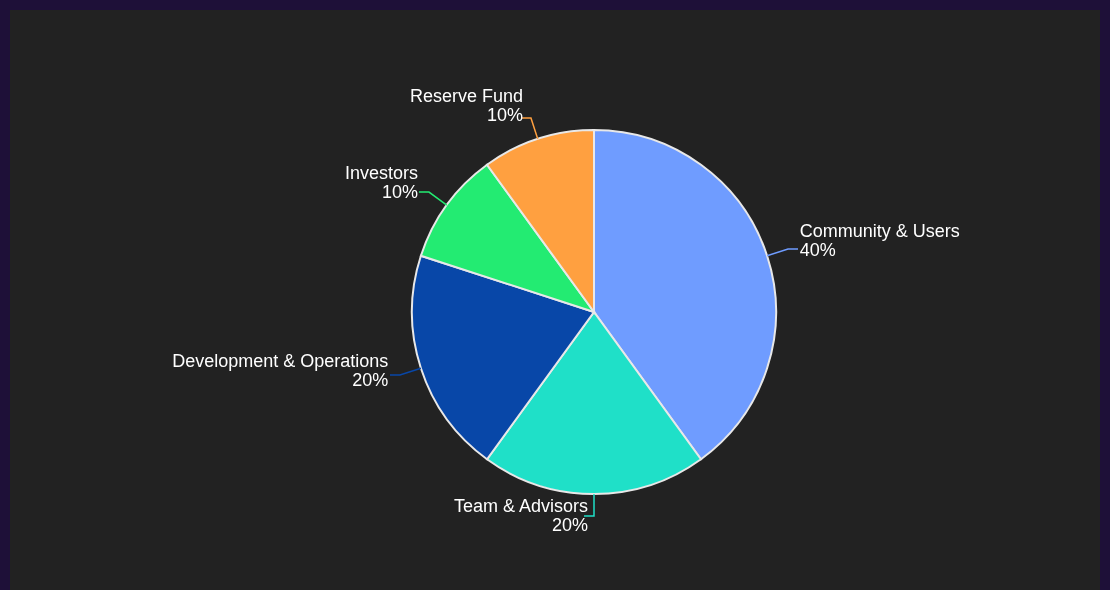 This screenshot has height=590, width=1110. I want to click on slice-label: Investors, so click(382, 172).